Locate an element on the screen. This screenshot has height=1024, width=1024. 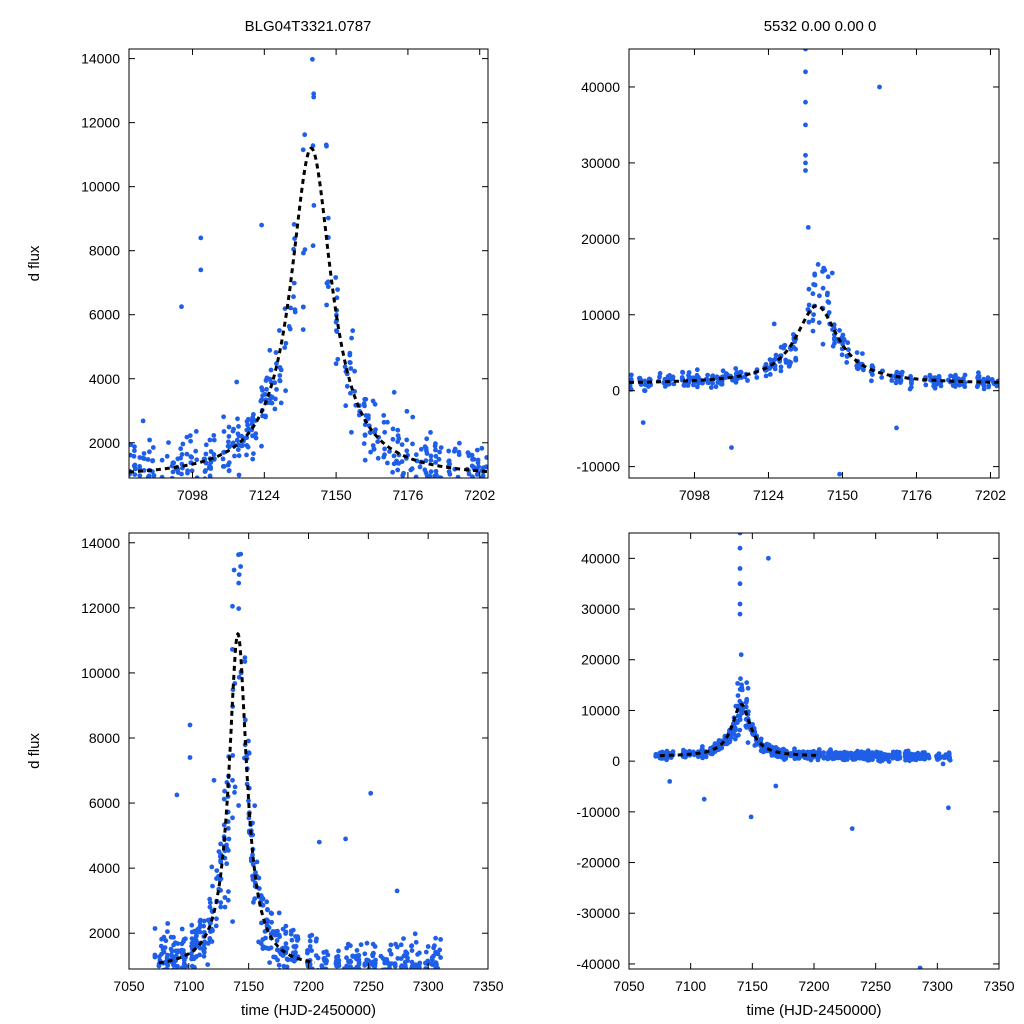
y-tick-label: -40000 is located at coordinates (598, 964).